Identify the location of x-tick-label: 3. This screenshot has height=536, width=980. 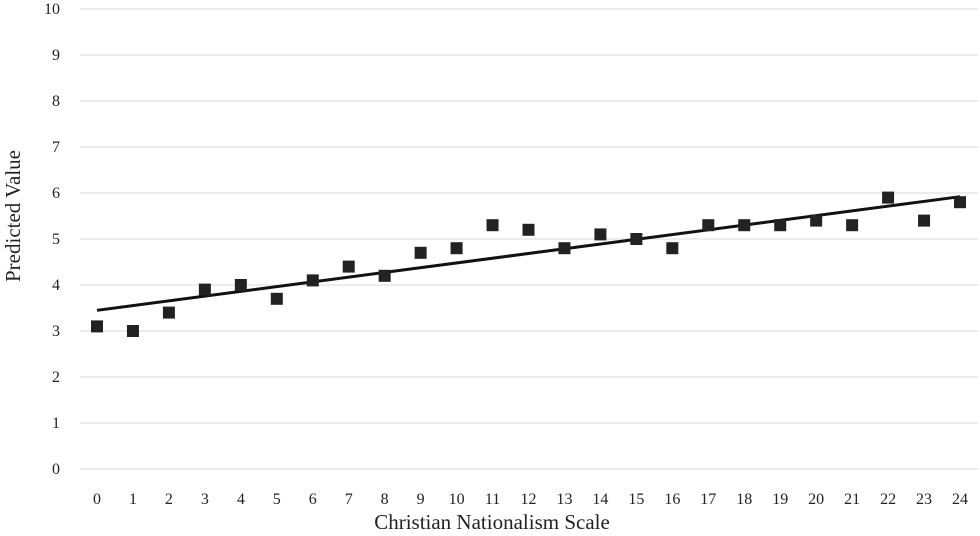
(205, 499).